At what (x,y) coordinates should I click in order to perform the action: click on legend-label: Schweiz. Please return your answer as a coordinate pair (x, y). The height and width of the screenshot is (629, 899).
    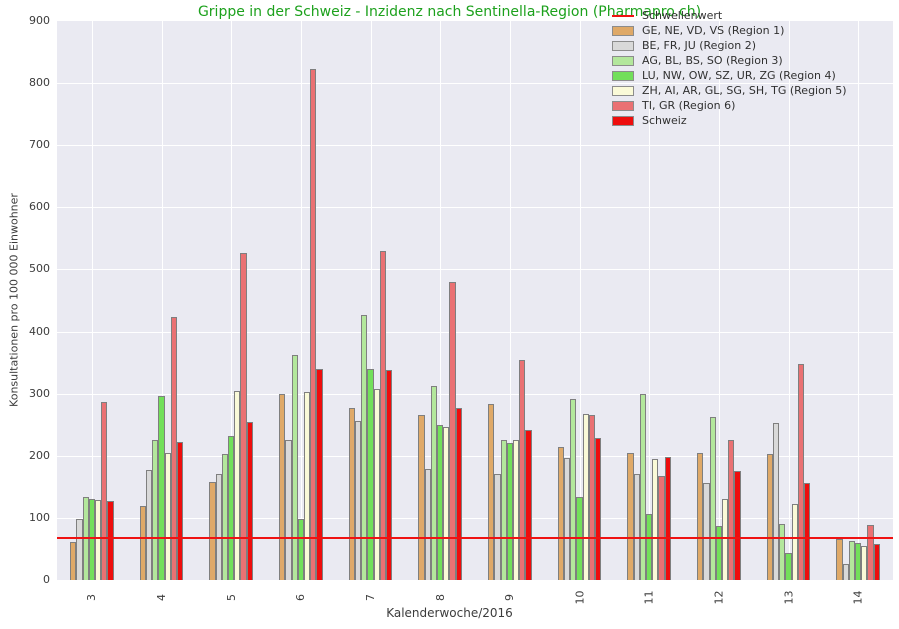
    Looking at the image, I should click on (664, 120).